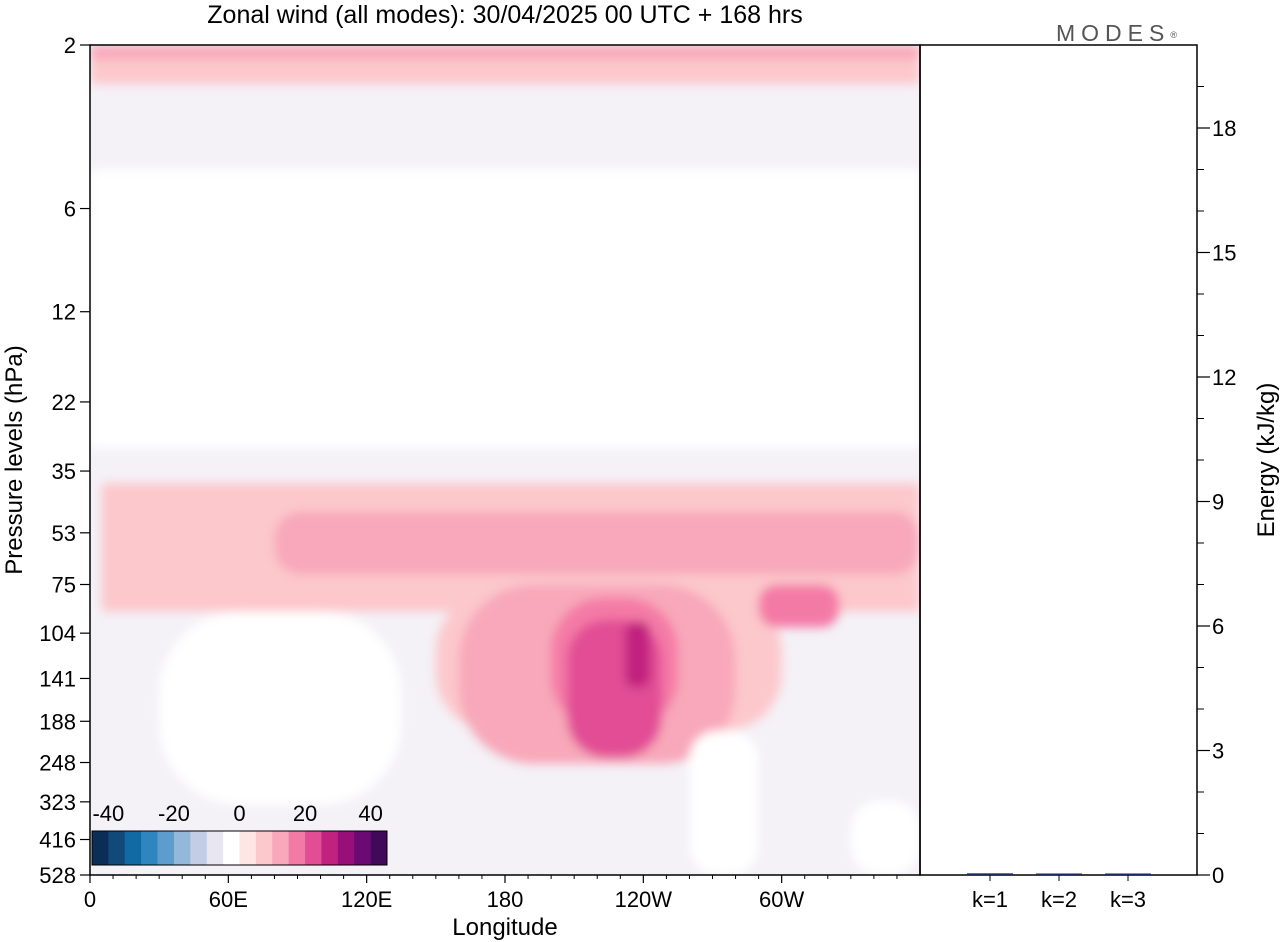 This screenshot has height=942, width=1280. What do you see at coordinates (1128, 899) in the screenshot?
I see `energy-category-label: k=3` at bounding box center [1128, 899].